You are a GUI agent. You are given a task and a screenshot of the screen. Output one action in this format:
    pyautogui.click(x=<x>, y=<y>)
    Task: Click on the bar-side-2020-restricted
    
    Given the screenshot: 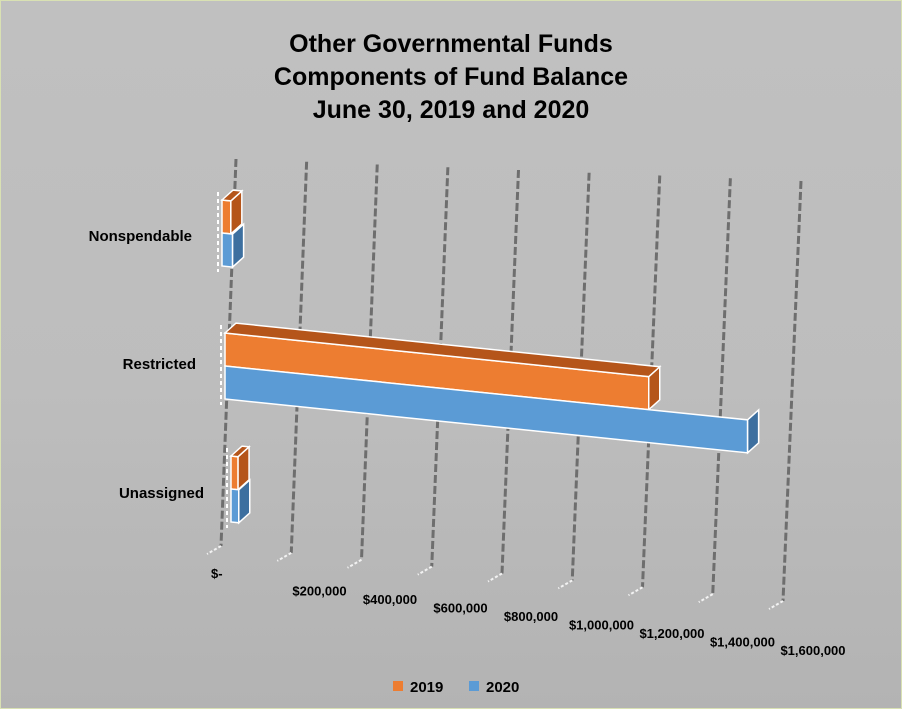 What is the action you would take?
    pyautogui.click(x=753, y=431)
    